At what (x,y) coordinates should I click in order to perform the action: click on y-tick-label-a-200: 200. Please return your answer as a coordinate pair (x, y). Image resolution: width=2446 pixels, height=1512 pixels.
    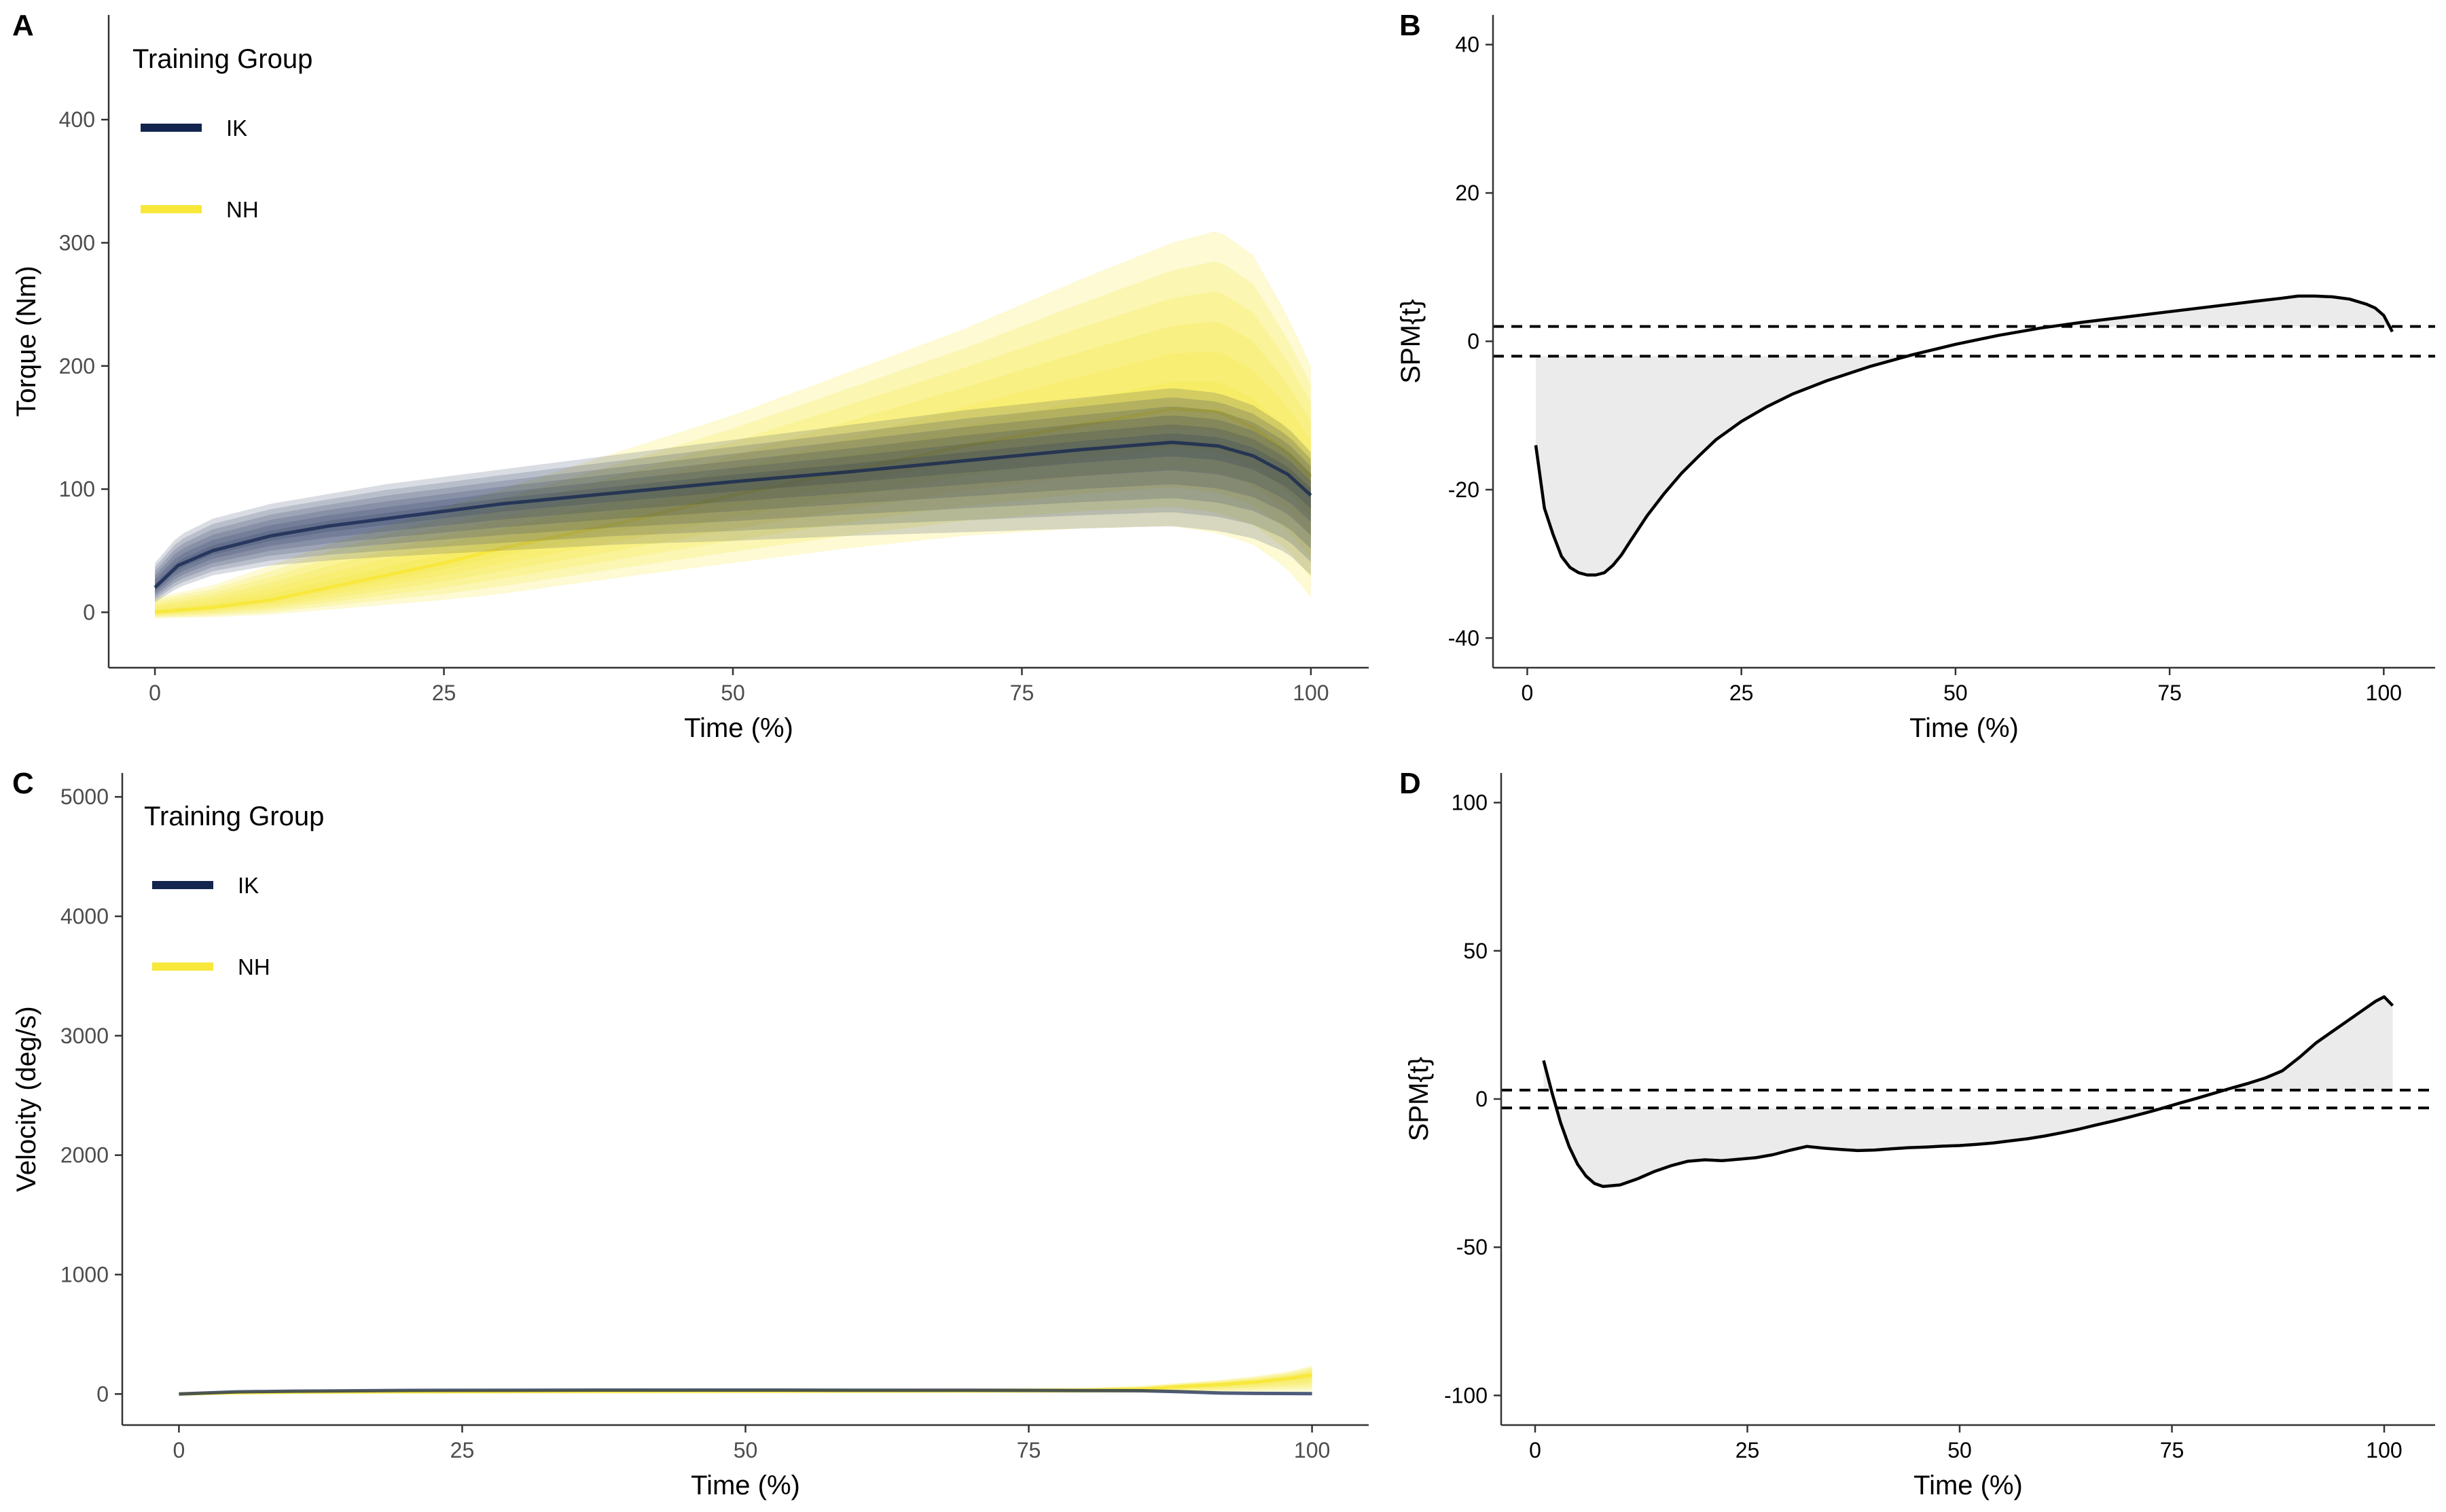
    Looking at the image, I should click on (77, 366).